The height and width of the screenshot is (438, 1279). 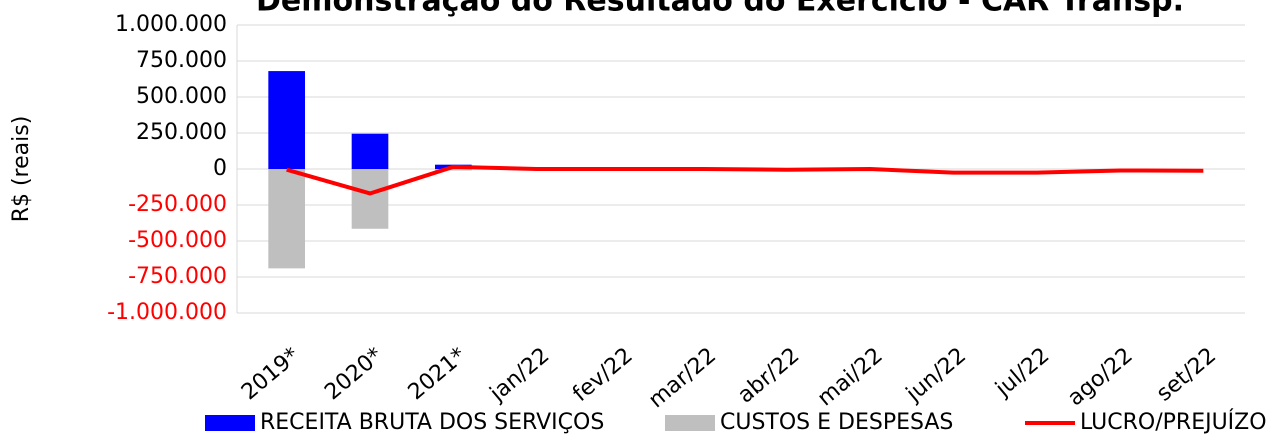 What do you see at coordinates (353, 374) in the screenshot?
I see `x-tick-label: 2020*` at bounding box center [353, 374].